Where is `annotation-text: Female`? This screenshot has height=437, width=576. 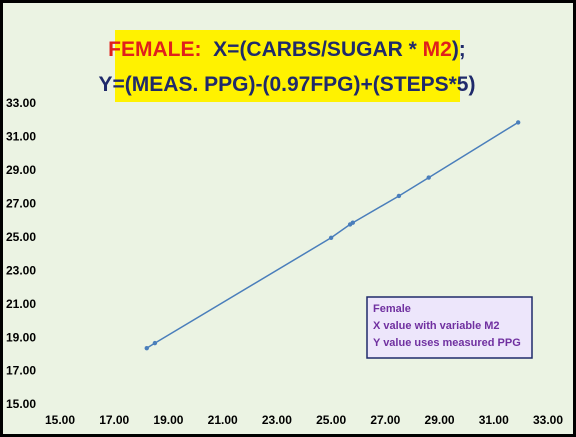
annotation-text: Female is located at coordinates (392, 309).